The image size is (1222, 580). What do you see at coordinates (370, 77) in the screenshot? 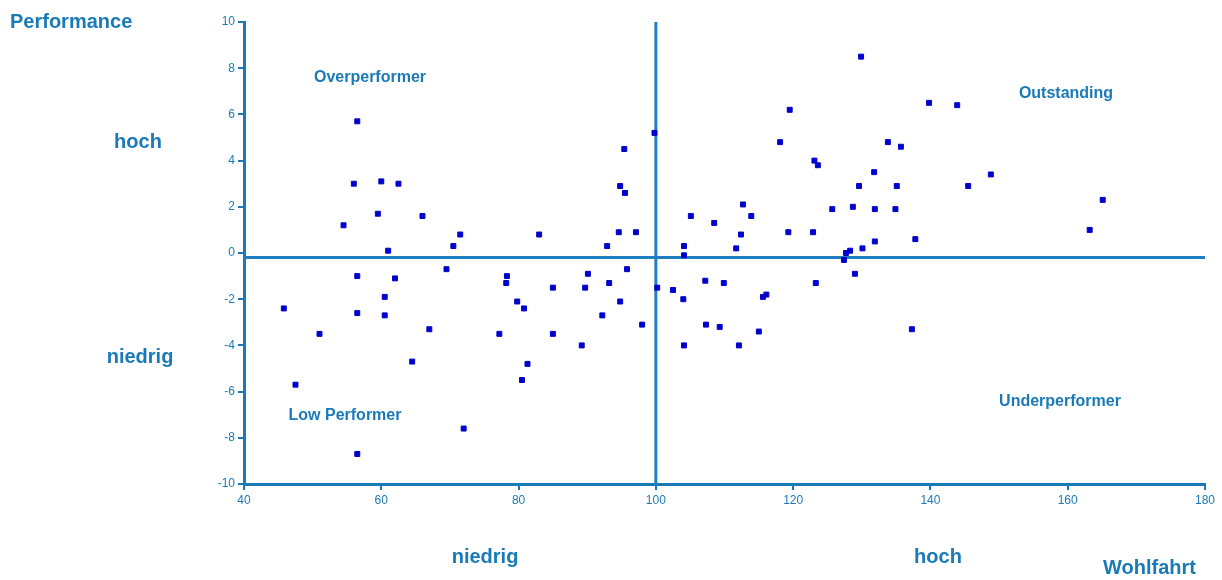
I see `annotation: Overperformer` at bounding box center [370, 77].